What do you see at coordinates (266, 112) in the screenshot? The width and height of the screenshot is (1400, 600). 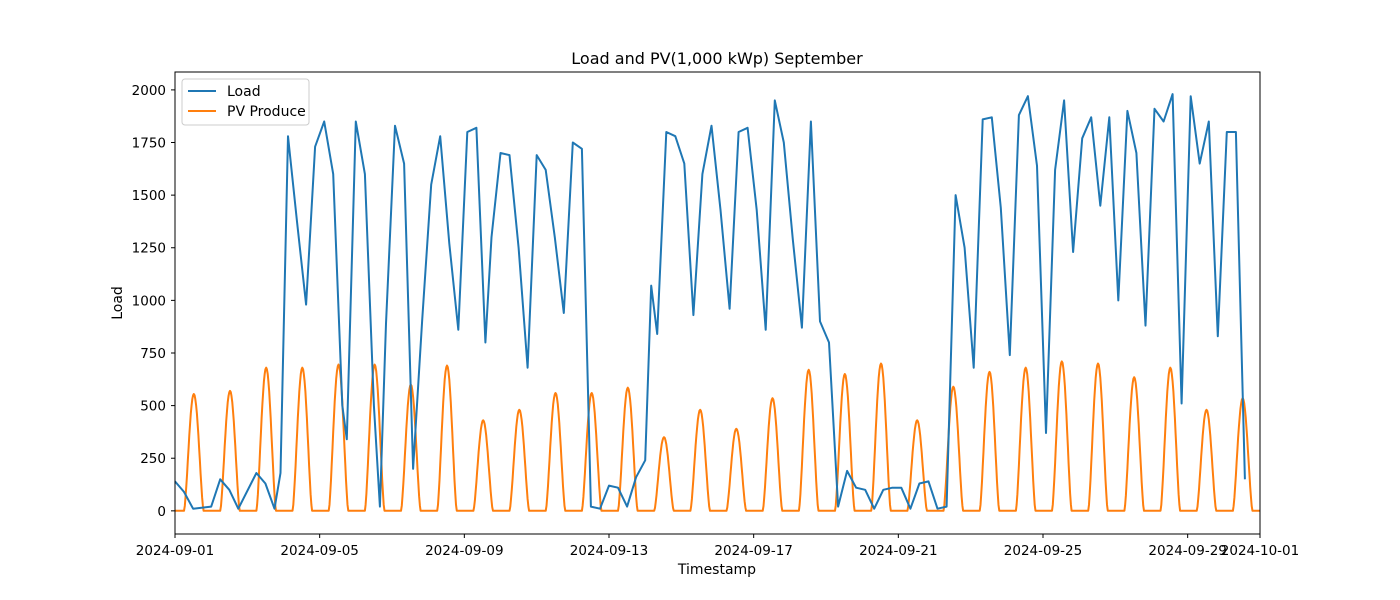 I see `legend-label-pv: PV Produce` at bounding box center [266, 112].